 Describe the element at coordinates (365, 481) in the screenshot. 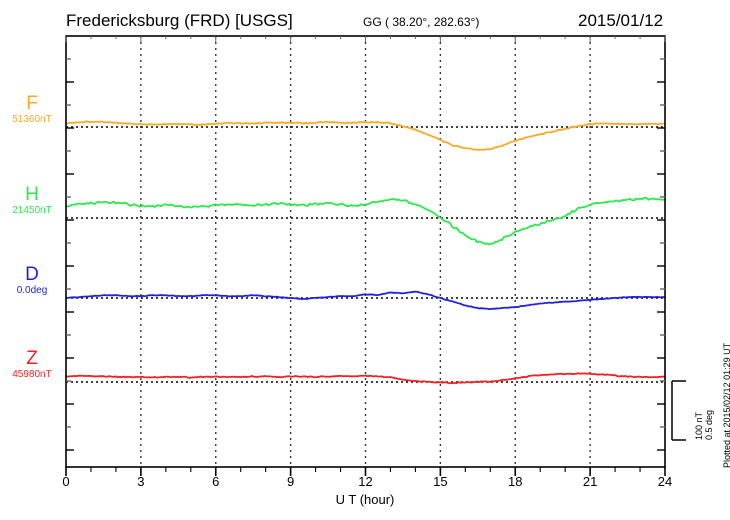

I see `x-tick-label: 12` at that location.